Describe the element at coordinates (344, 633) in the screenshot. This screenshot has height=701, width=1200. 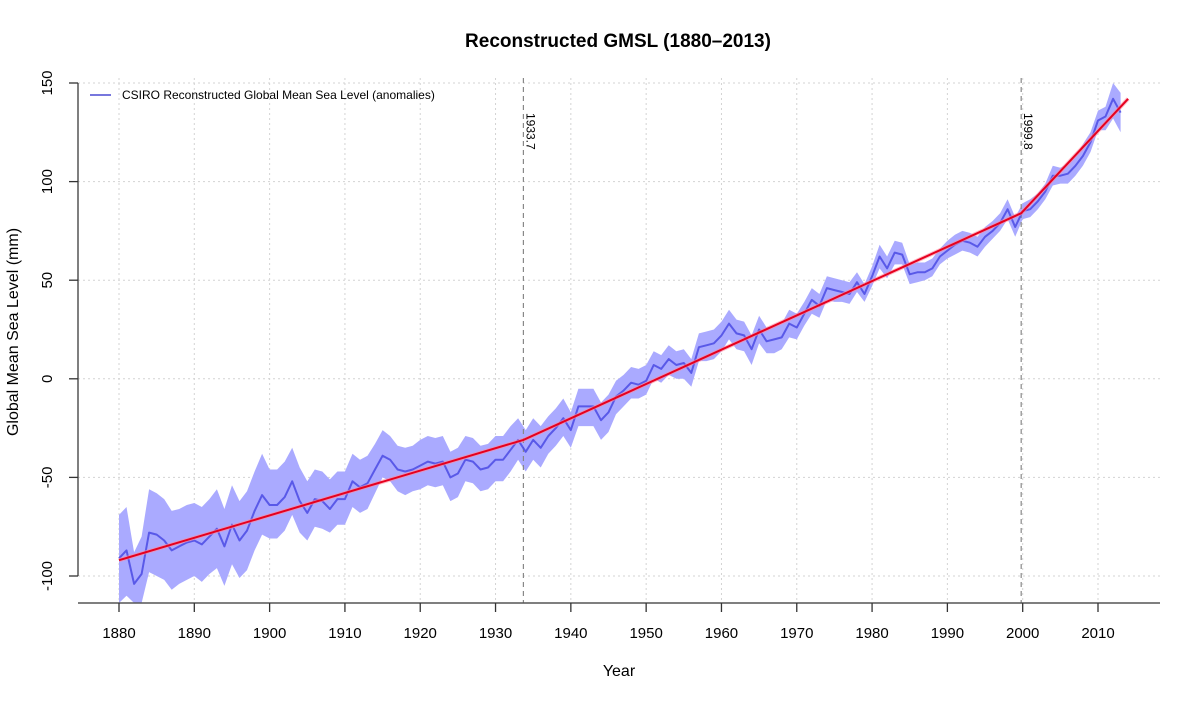
I see `x-tick-label: 1910` at that location.